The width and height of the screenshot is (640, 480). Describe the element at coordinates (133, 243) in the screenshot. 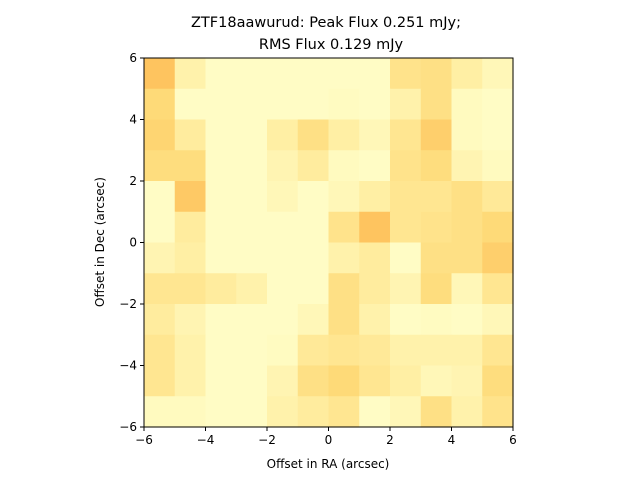

I see `y-tick-label: 0` at that location.